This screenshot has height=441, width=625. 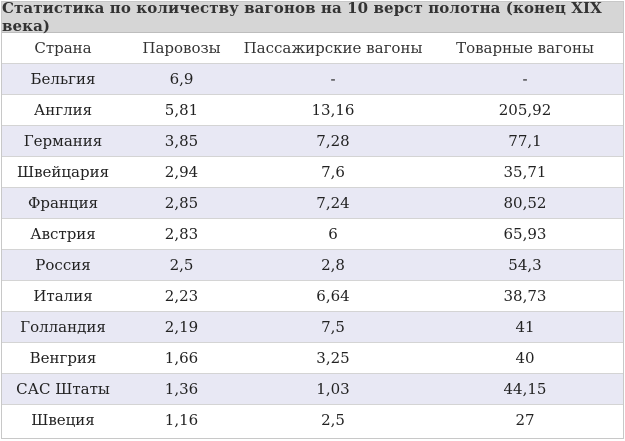 What do you see at coordinates (525, 203) in the screenshot?
I see `cell-freight-cars: 80,52` at bounding box center [525, 203].